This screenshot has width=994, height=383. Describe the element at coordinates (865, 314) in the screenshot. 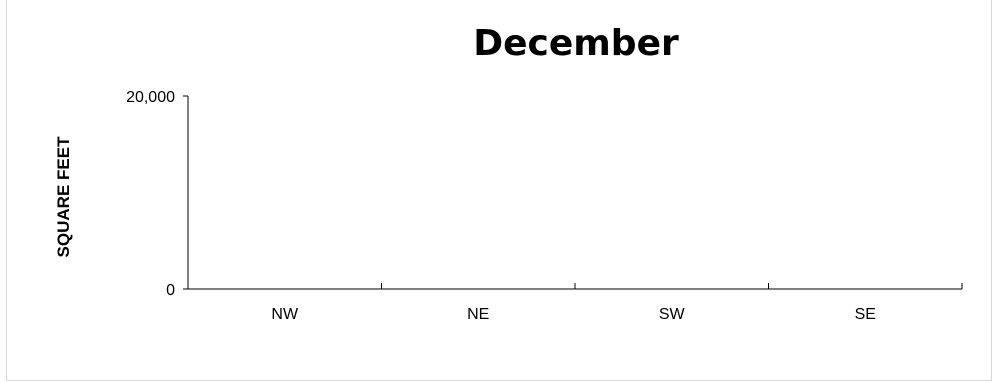

I see `x-tick-label: SE` at that location.